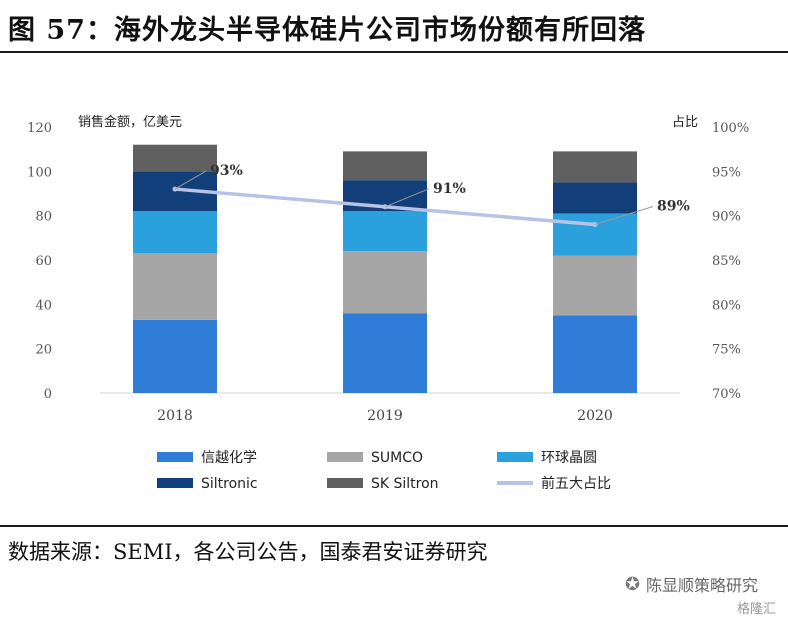  What do you see at coordinates (685, 122) in the screenshot?
I see `right-axis-title: 占比` at bounding box center [685, 122].